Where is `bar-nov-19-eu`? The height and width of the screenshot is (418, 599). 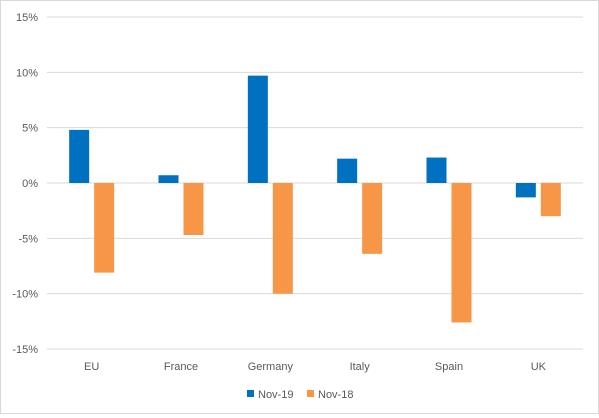 bar-nov-19-eu is located at coordinates (79, 156).